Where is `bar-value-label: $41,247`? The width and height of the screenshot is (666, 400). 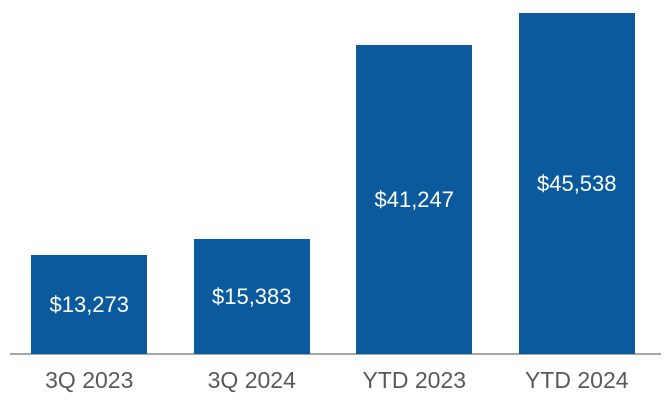
bar-value-label: $41,247 is located at coordinates (414, 199).